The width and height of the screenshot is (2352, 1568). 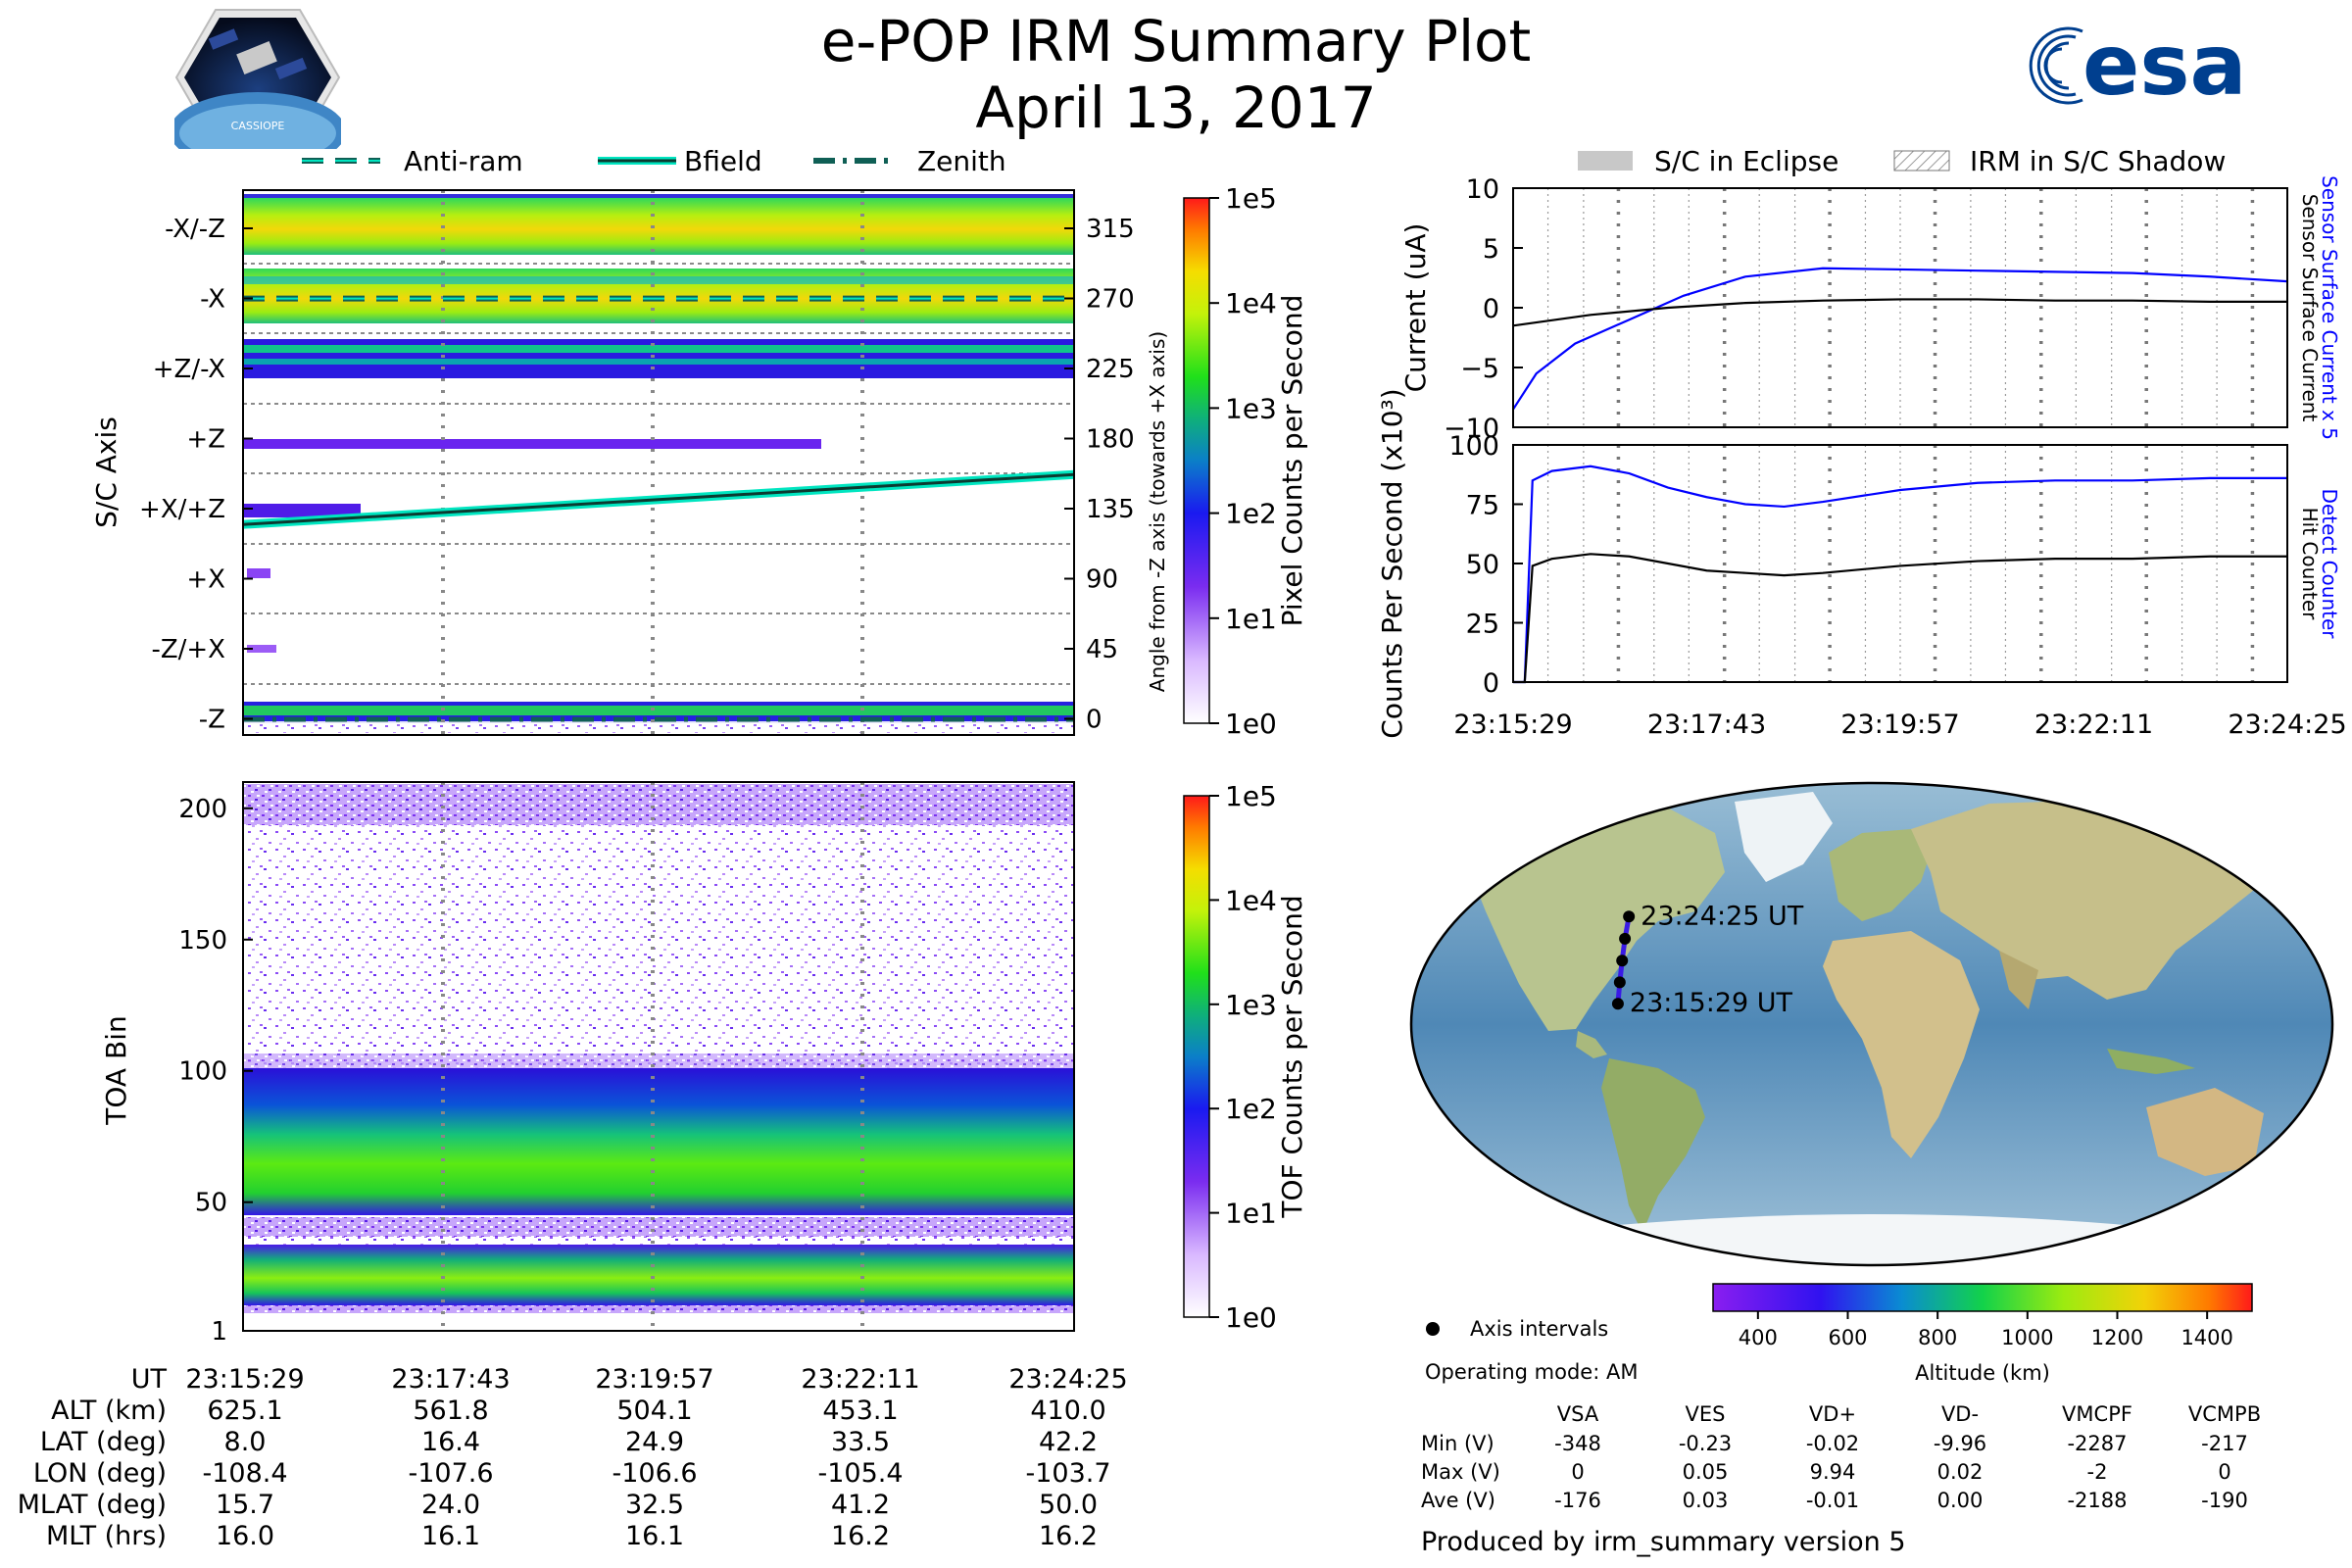 I want to click on y-tick: −10, so click(x=1471, y=429).